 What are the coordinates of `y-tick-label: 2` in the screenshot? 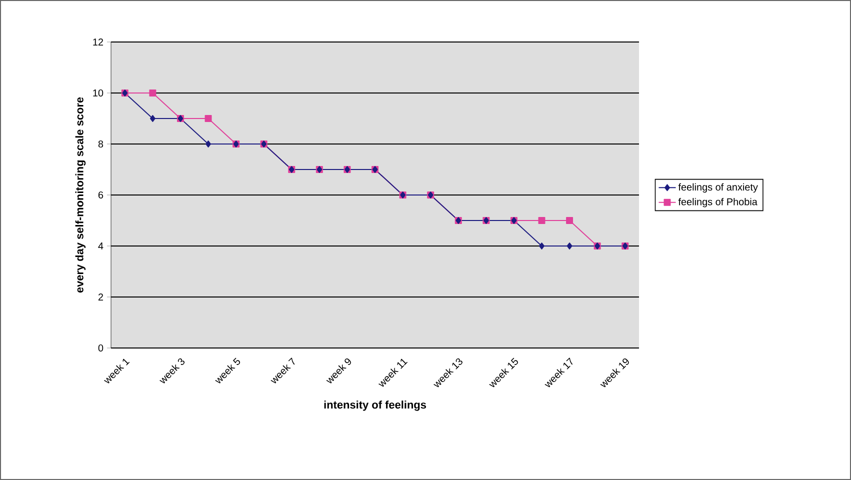 It's located at (101, 297).